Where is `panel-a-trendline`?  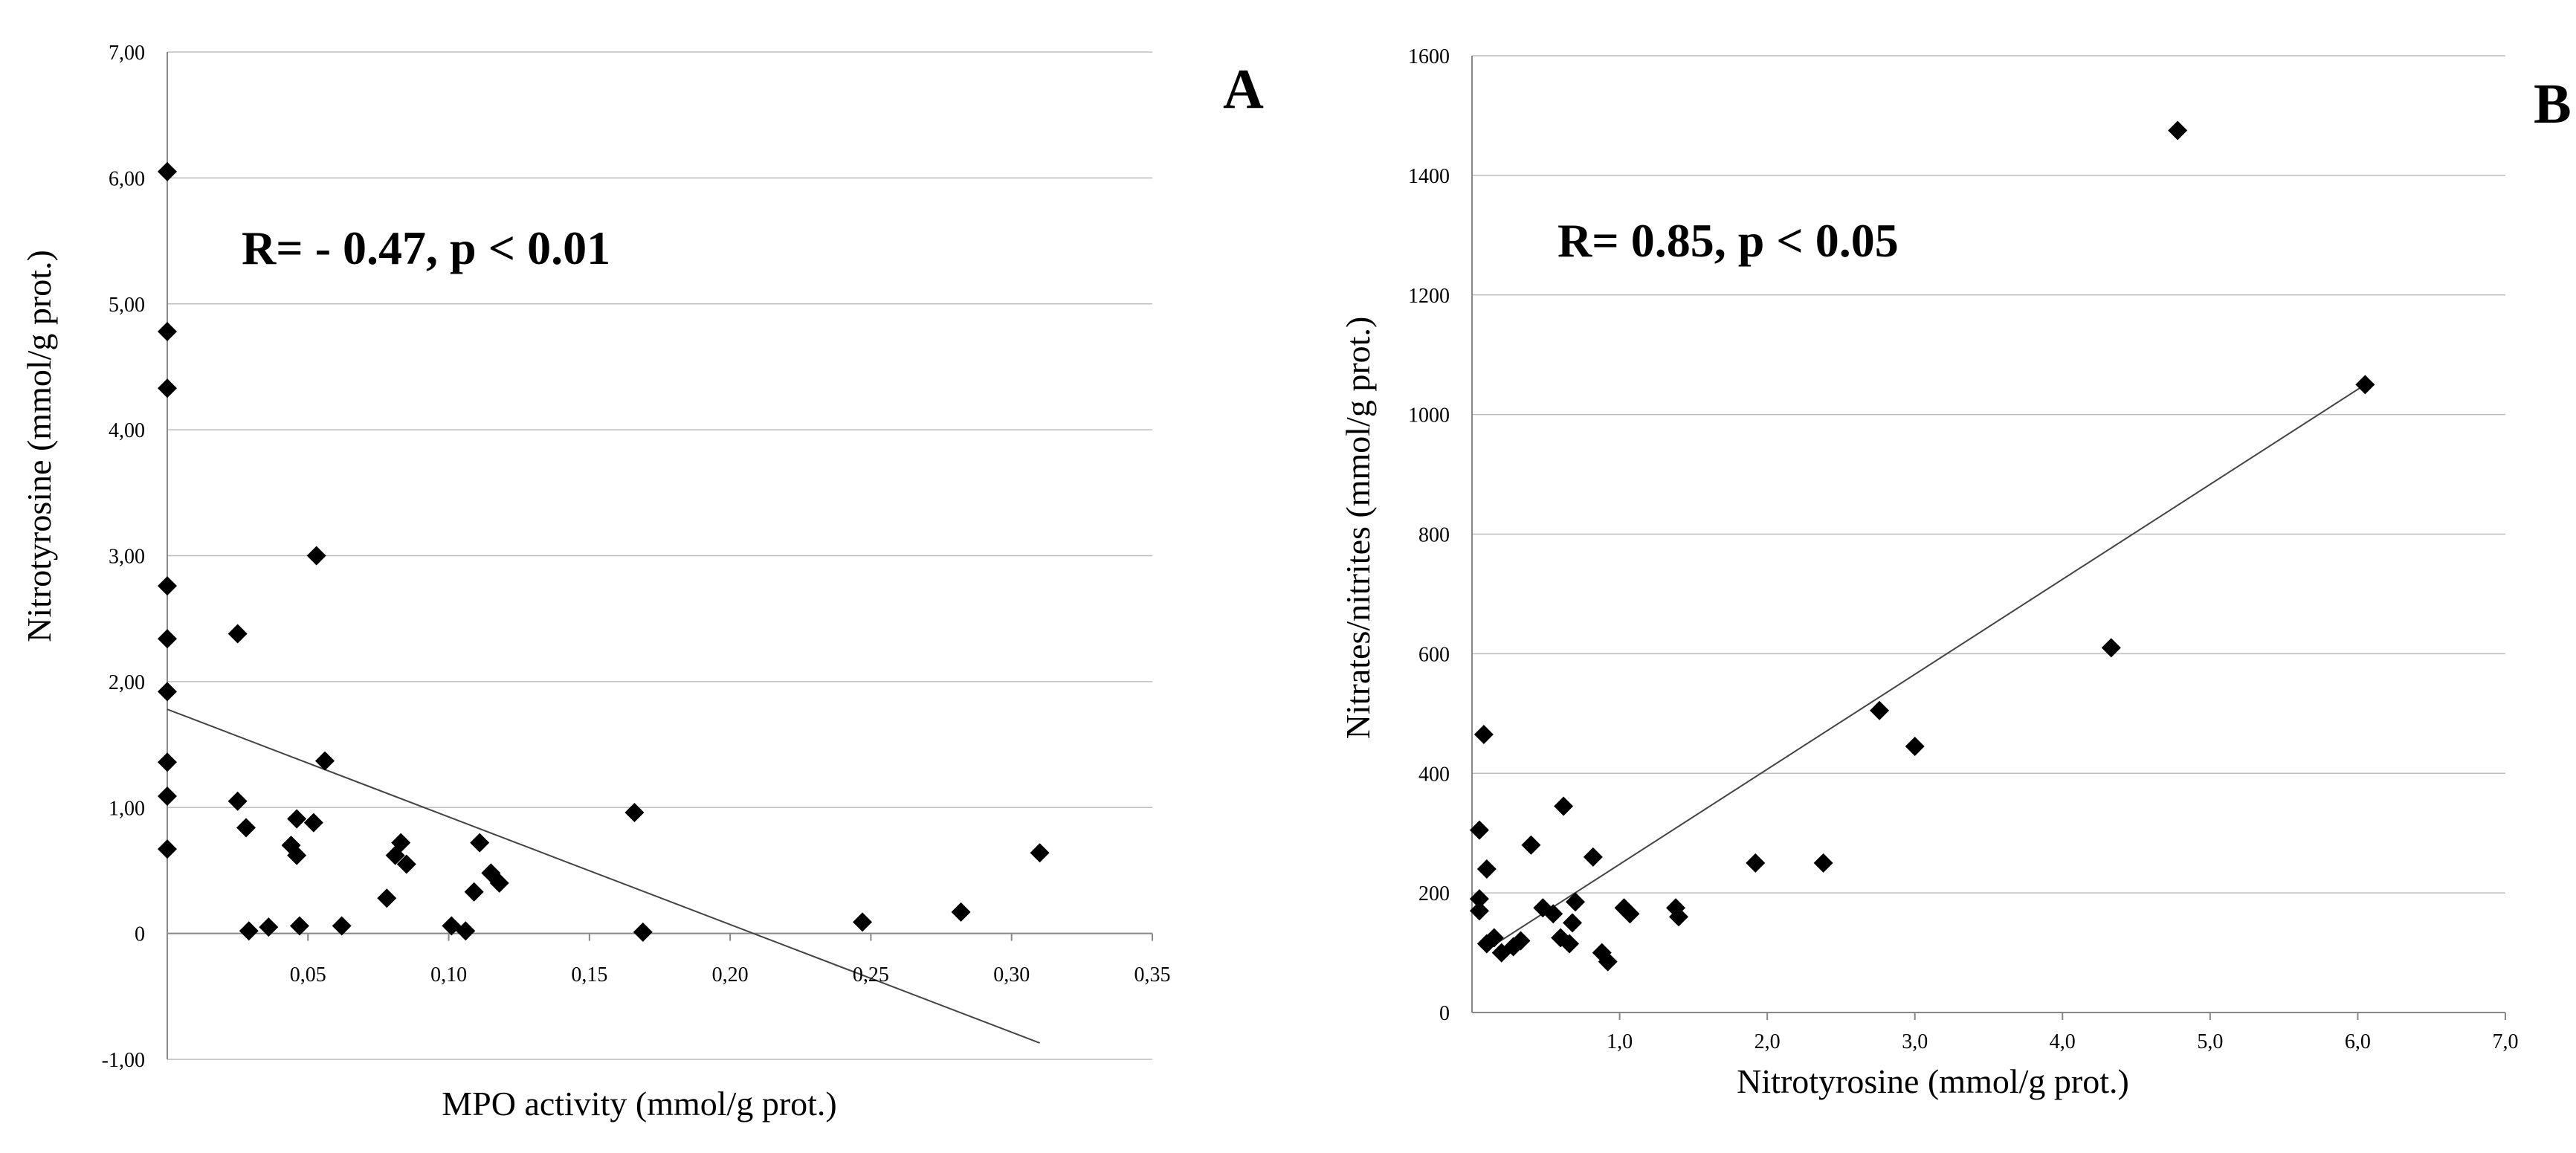 panel-a-trendline is located at coordinates (603, 876).